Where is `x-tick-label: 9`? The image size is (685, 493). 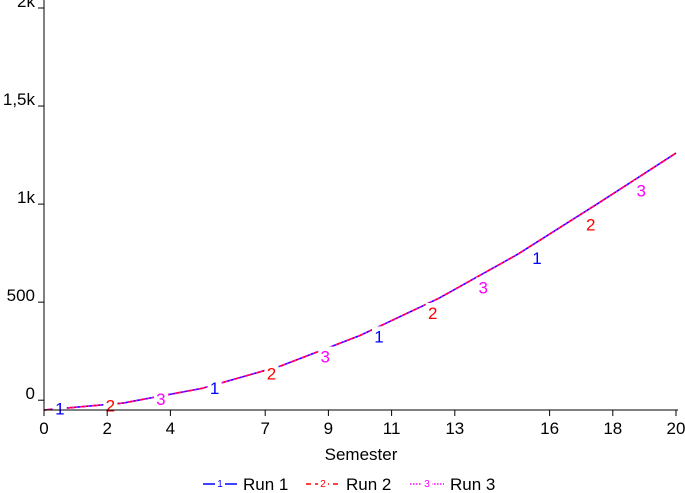
x-tick-label: 9 is located at coordinates (328, 428).